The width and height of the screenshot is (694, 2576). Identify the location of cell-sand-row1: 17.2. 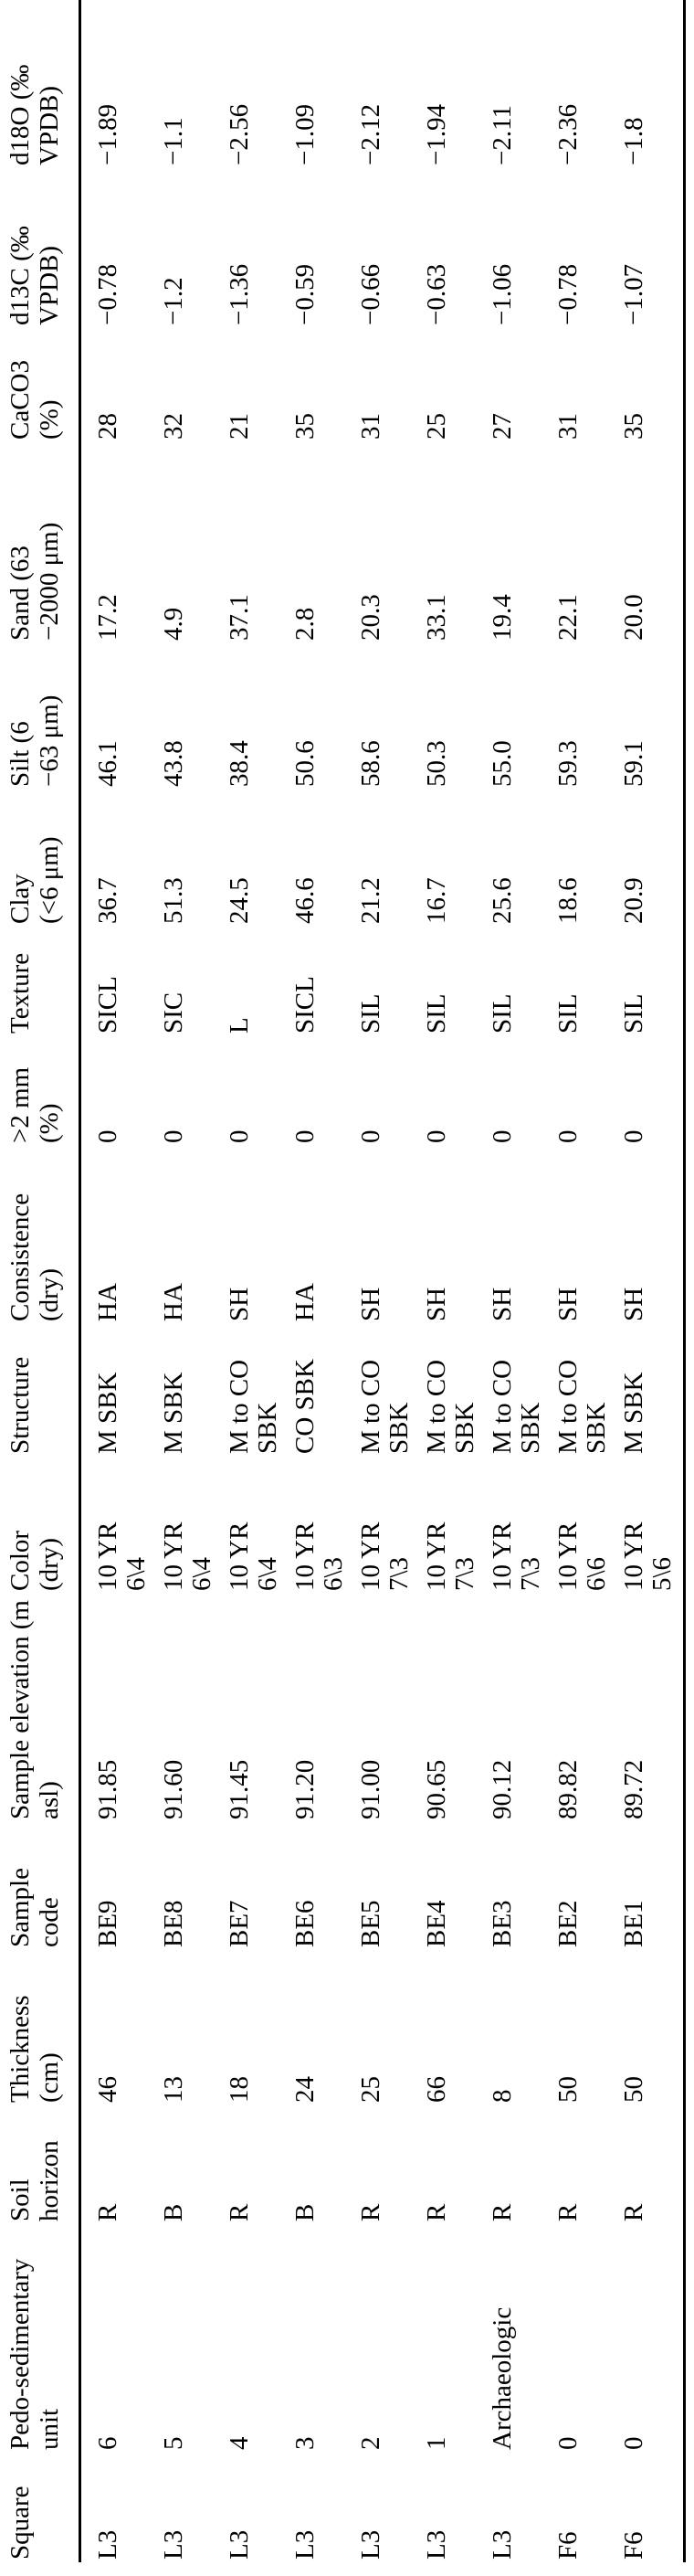
(107, 617).